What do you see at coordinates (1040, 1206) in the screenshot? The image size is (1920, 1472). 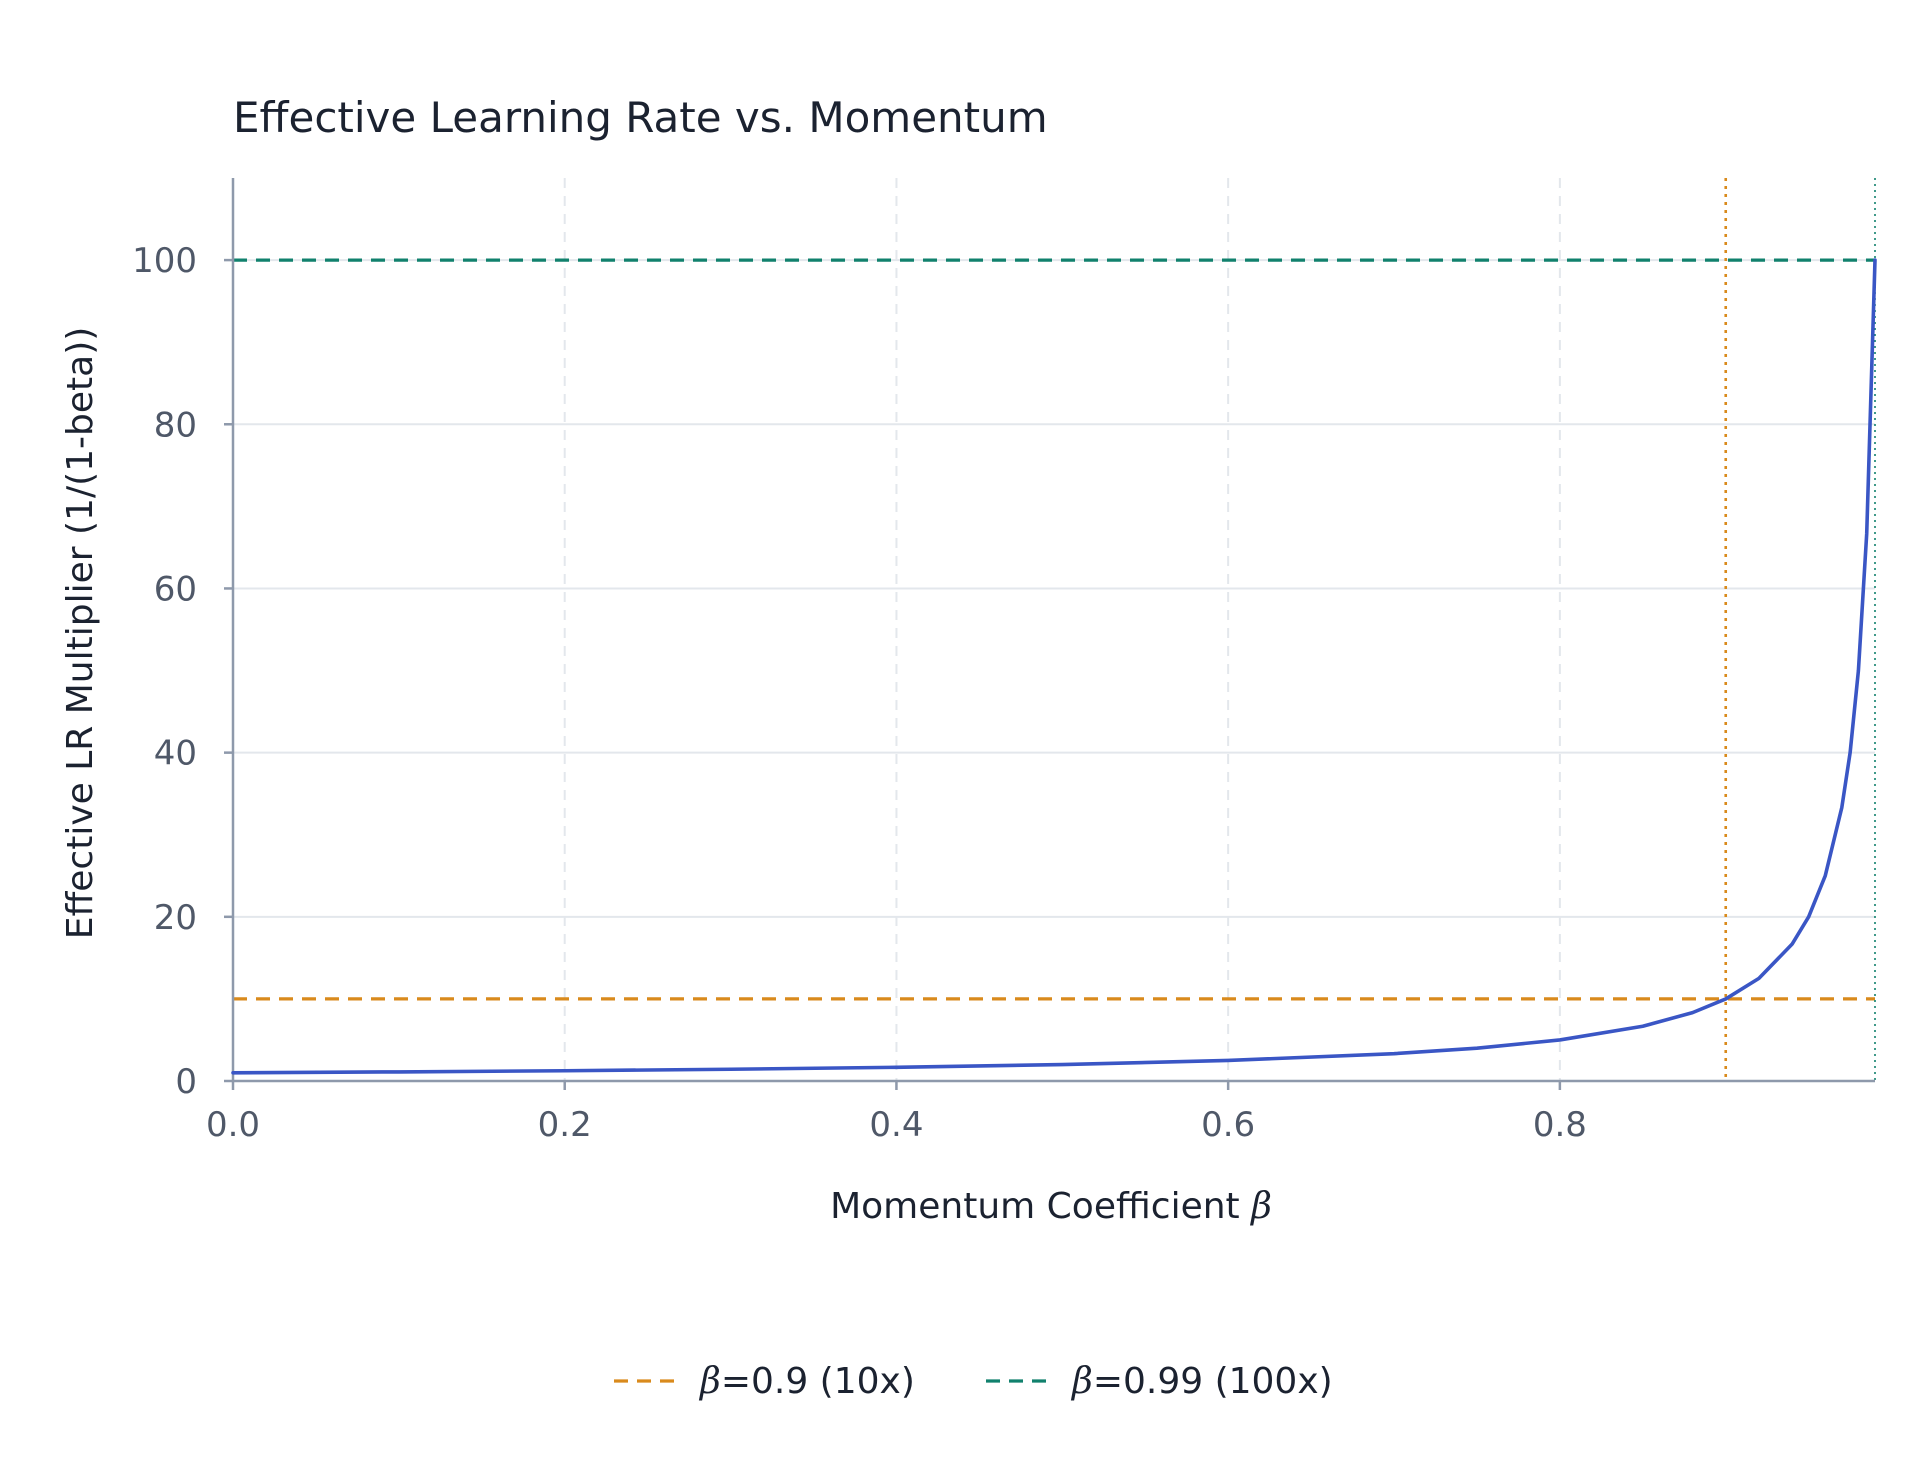 I see `x-axis-label-text: Momentum Coefficient` at bounding box center [1040, 1206].